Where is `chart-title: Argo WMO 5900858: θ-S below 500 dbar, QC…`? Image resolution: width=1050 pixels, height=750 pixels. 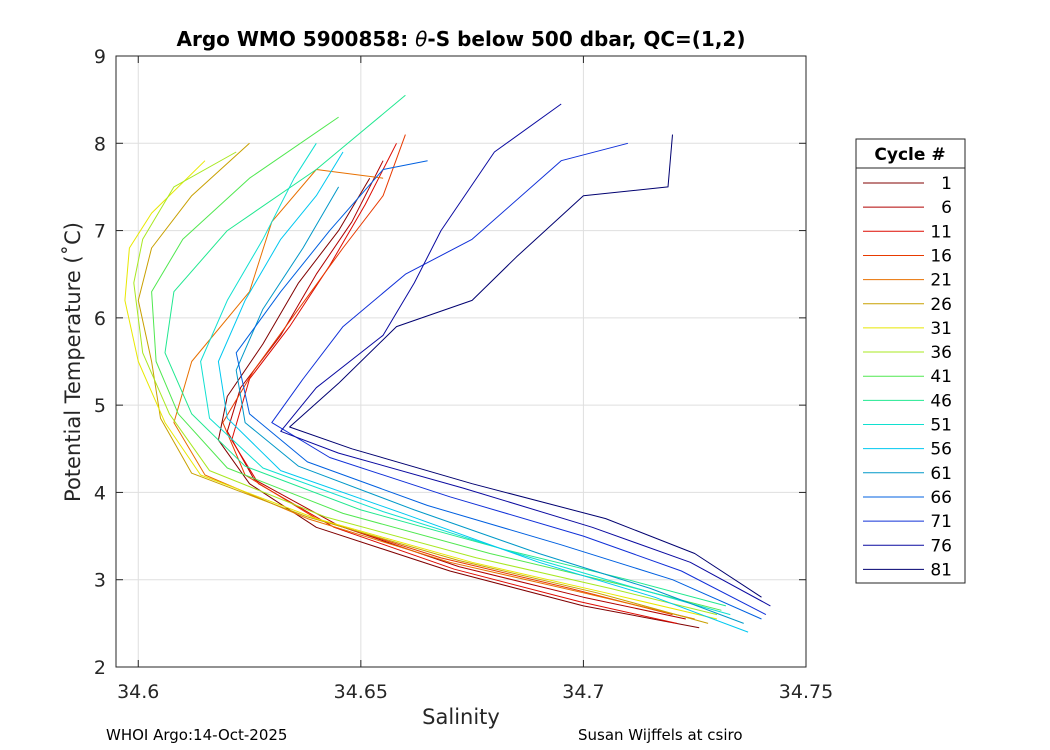 chart-title: Argo WMO 5900858: θ-S below 500 dbar, QC… is located at coordinates (461, 39).